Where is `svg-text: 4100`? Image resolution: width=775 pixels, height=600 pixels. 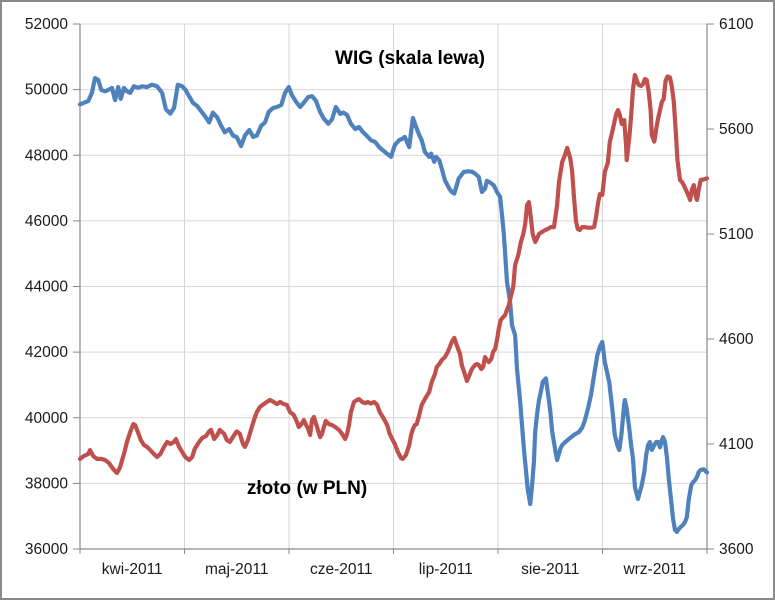 svg-text: 4100 is located at coordinates (736, 444).